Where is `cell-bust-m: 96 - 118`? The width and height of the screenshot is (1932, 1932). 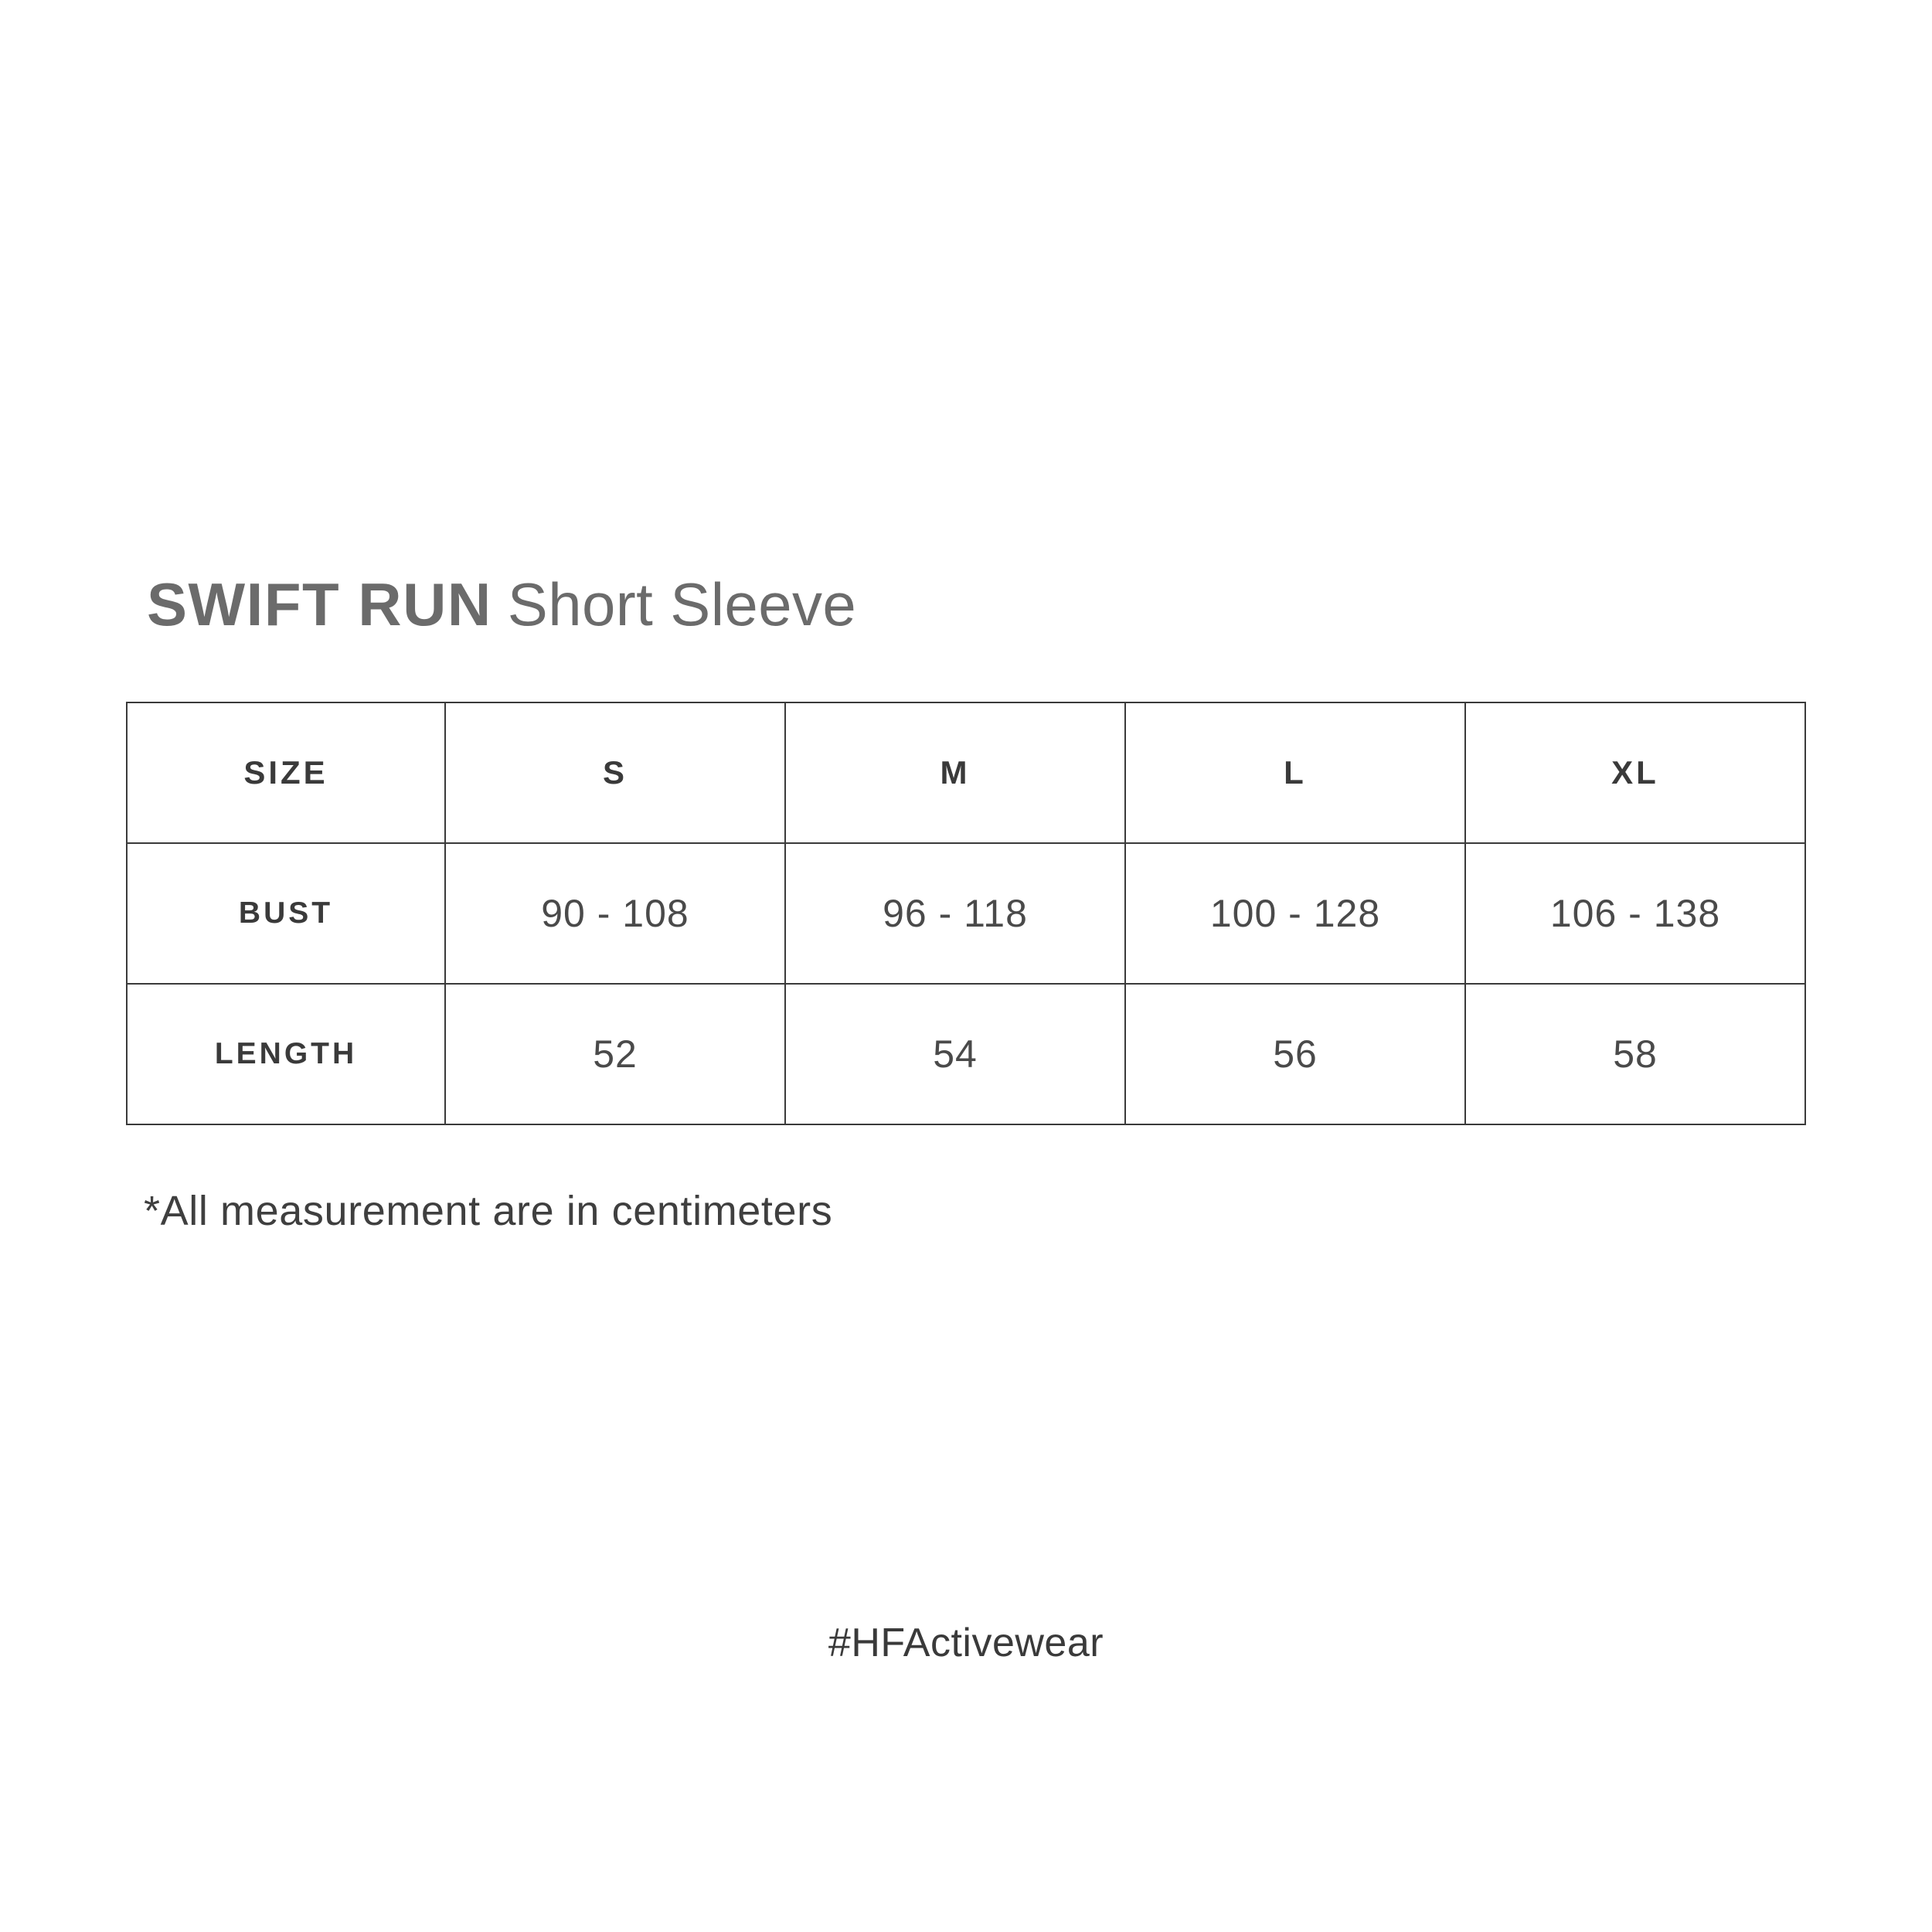
cell-bust-m: 96 - 118 is located at coordinates (955, 914).